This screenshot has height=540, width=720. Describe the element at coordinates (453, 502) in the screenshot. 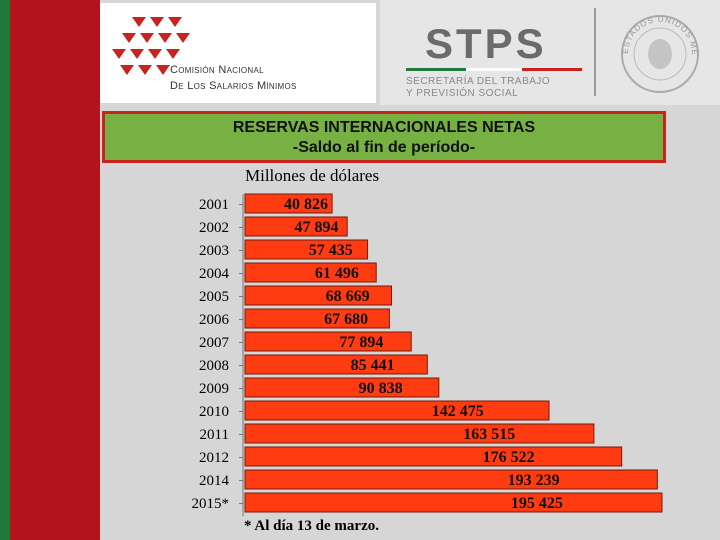

I see `bar-2015*` at that location.